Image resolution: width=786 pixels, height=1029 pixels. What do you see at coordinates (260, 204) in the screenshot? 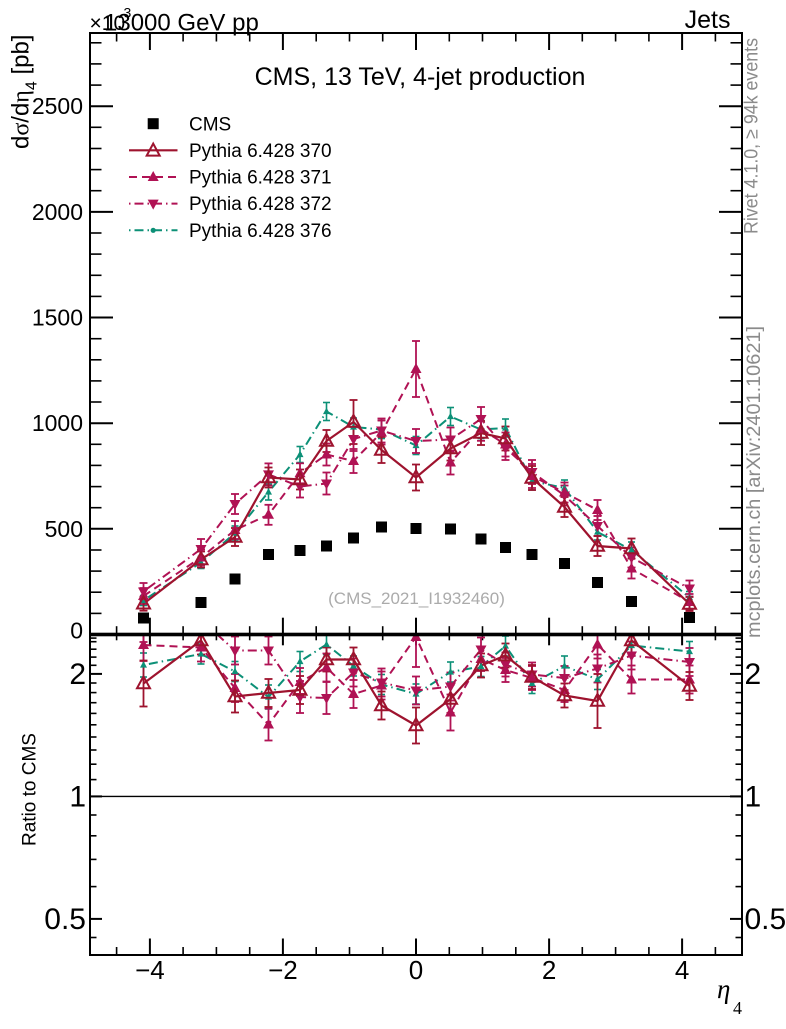
I see `svg-text: Pythia 6.428 372` at bounding box center [260, 204].